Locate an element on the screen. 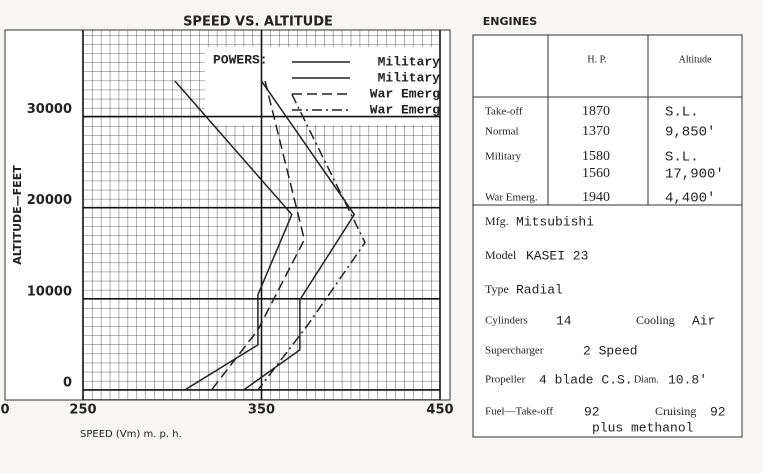  cell: 1370 is located at coordinates (596, 131).